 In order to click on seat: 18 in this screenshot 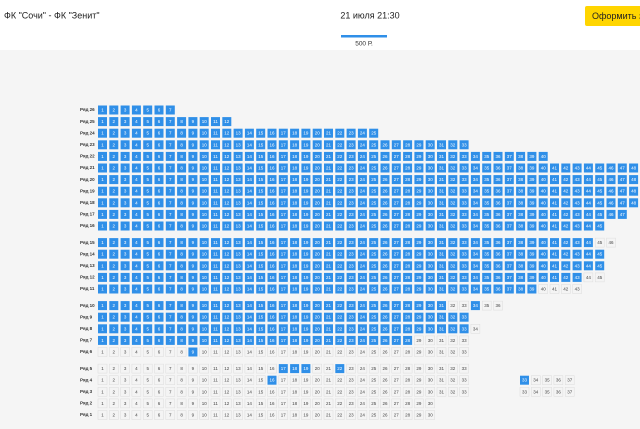, I will do `click(295, 340)`.